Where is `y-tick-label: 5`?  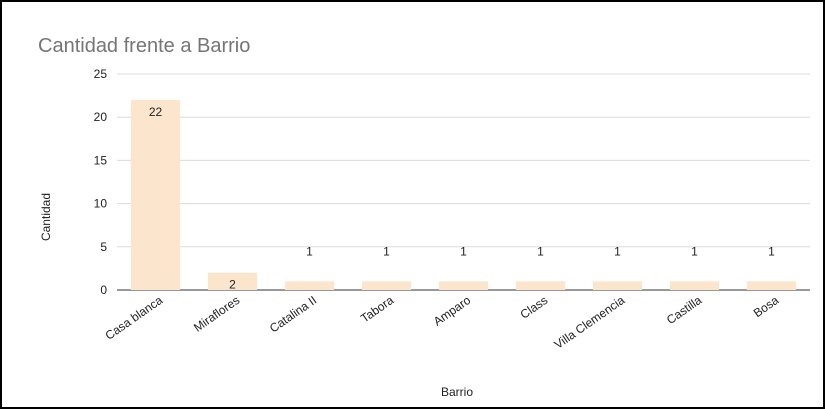
y-tick-label: 5 is located at coordinates (103, 247).